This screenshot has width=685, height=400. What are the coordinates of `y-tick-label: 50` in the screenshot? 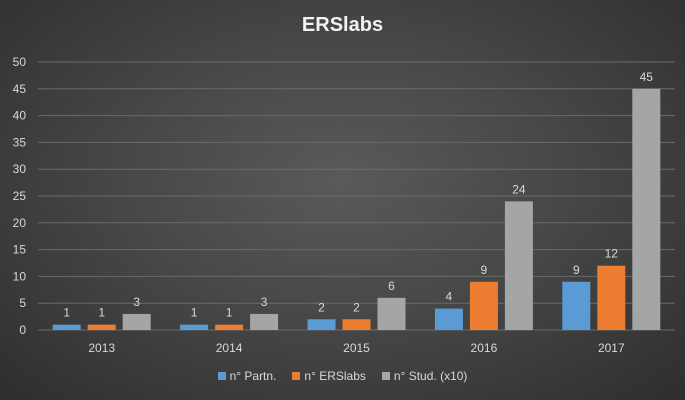 It's located at (20, 62).